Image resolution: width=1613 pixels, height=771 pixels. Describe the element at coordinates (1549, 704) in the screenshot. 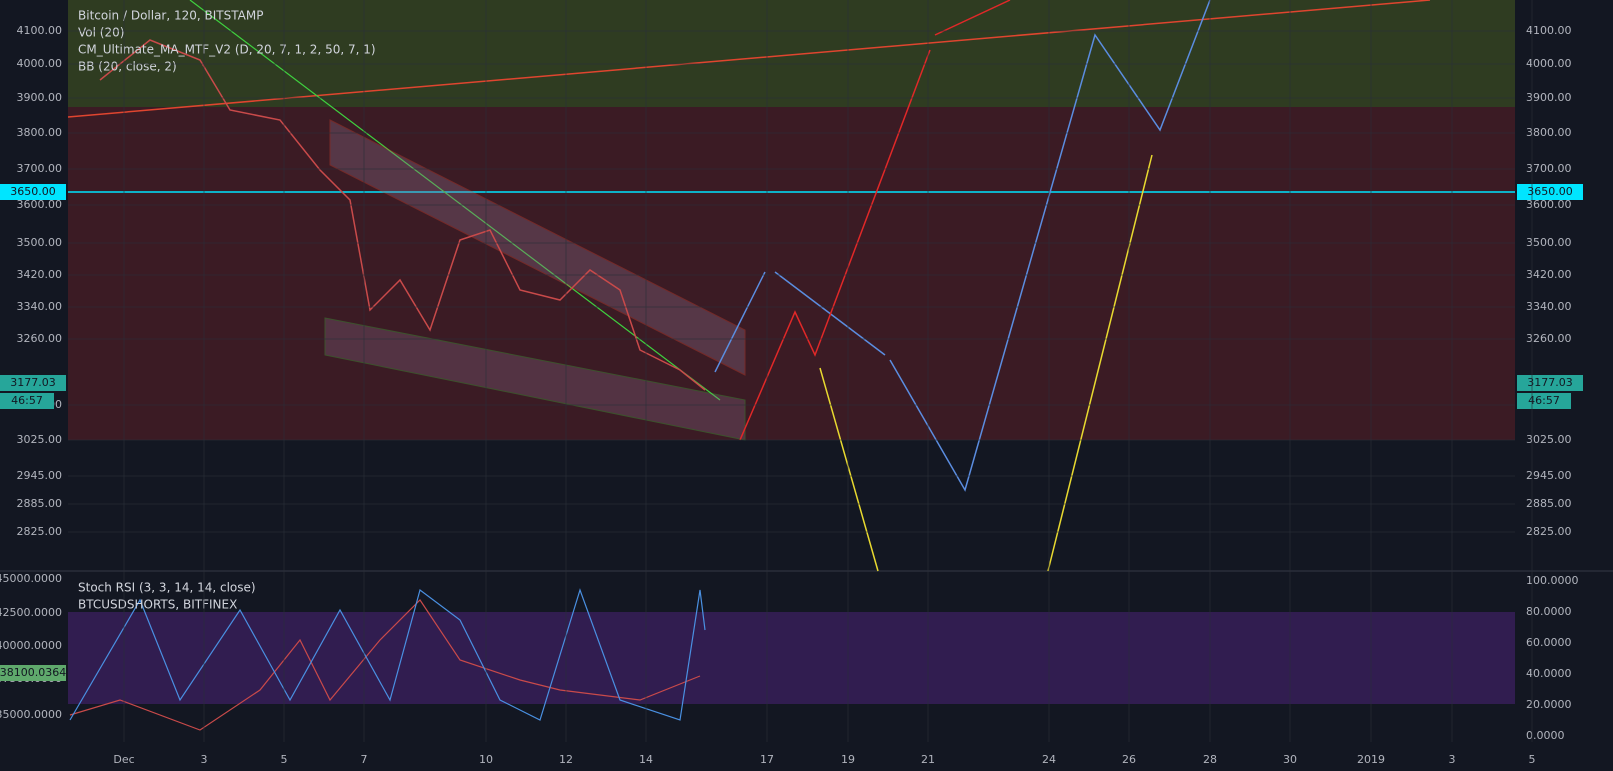

I see `lower-axis-label: 20.0000` at that location.